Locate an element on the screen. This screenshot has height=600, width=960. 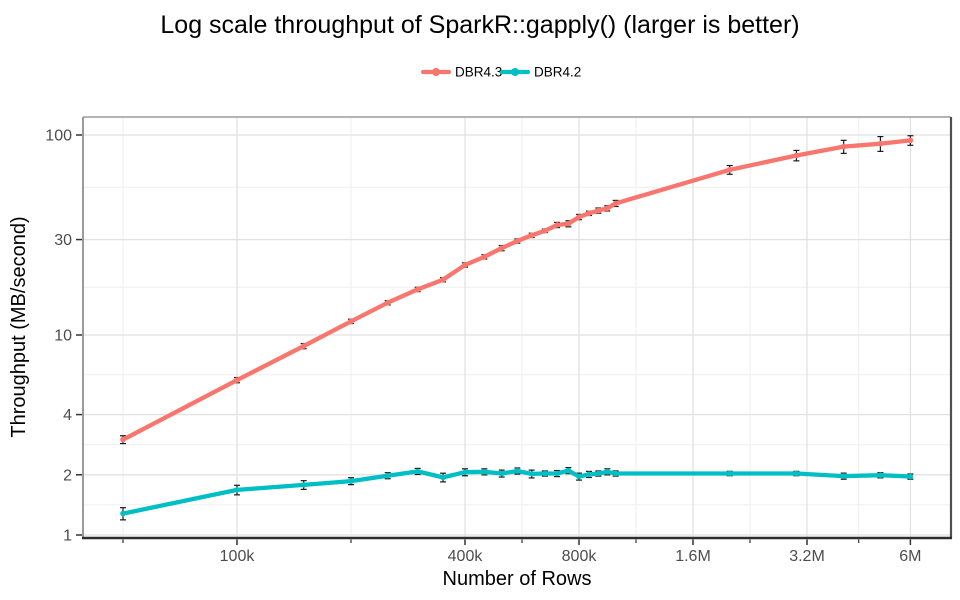
x-tick-label: 1.6M is located at coordinates (693, 556).